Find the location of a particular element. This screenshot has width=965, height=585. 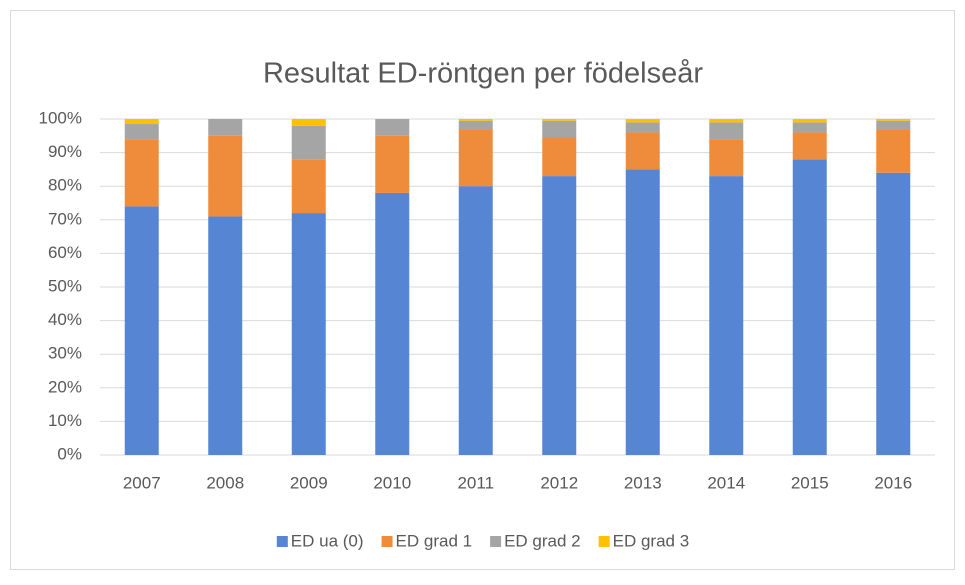

y-tick-label: 50% is located at coordinates (65, 285).